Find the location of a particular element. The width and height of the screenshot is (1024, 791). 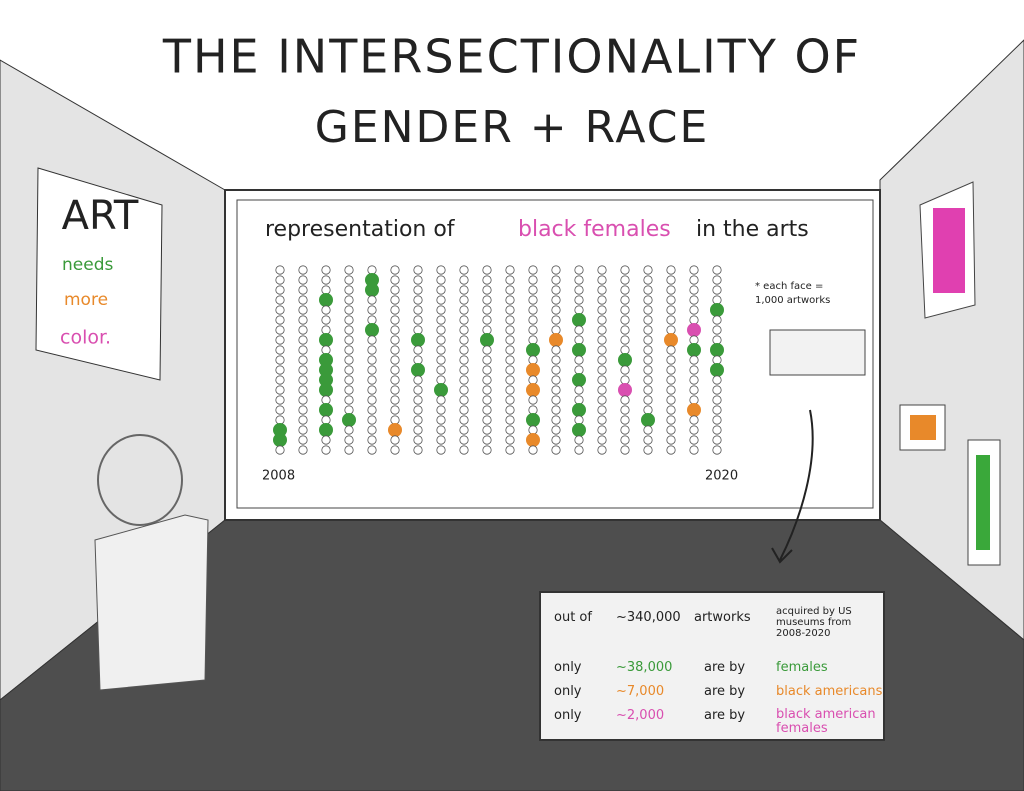

poster-line: more is located at coordinates (86, 300).